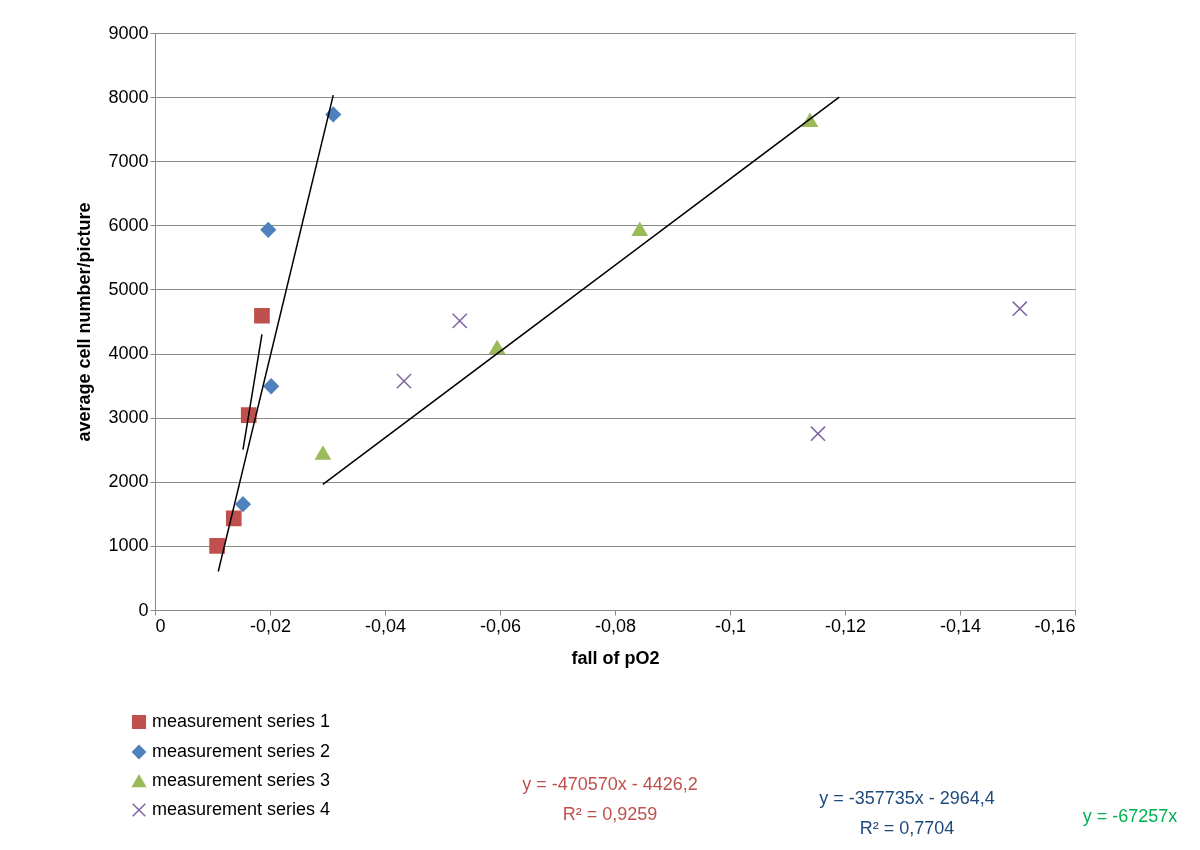  Describe the element at coordinates (241, 751) in the screenshot. I see `legend-label: measurement series 2` at that location.